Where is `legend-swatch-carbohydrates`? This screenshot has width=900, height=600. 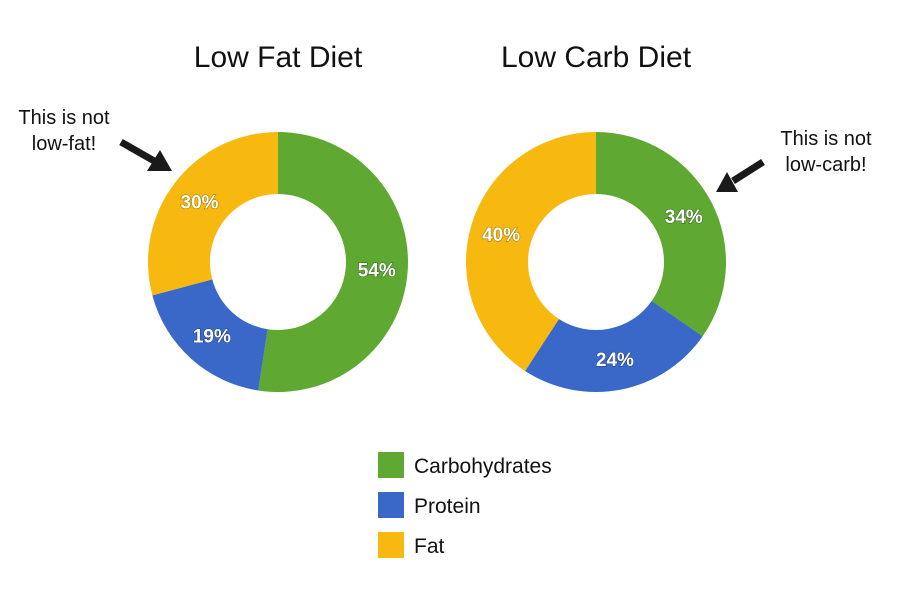
legend-swatch-carbohydrates is located at coordinates (391, 465).